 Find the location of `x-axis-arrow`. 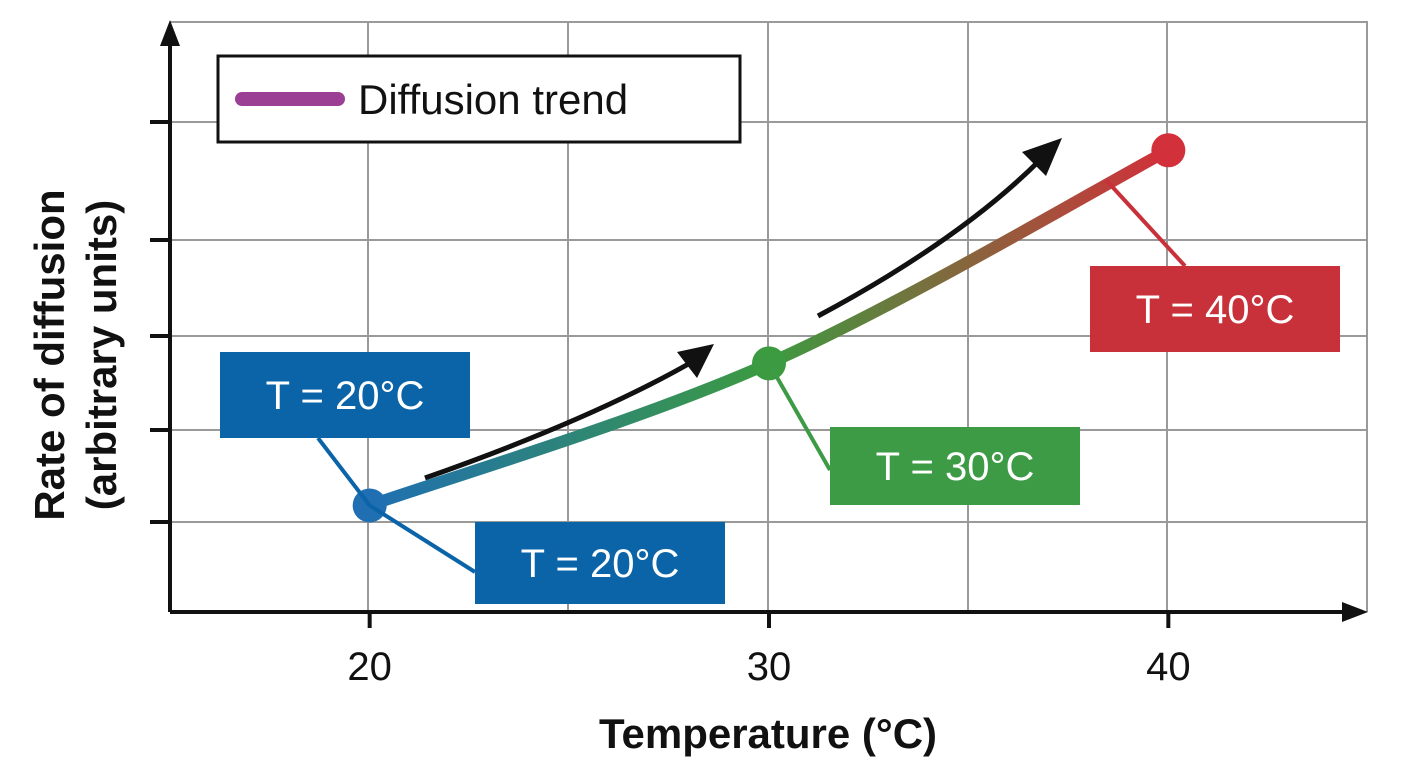

x-axis-arrow is located at coordinates (1355, 612).